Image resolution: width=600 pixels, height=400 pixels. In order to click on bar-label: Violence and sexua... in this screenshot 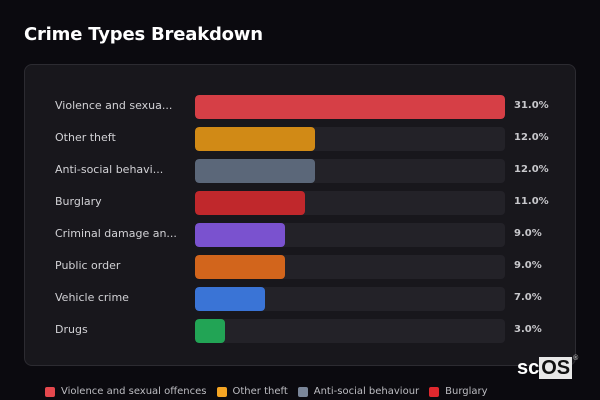, I will do `click(114, 105)`.